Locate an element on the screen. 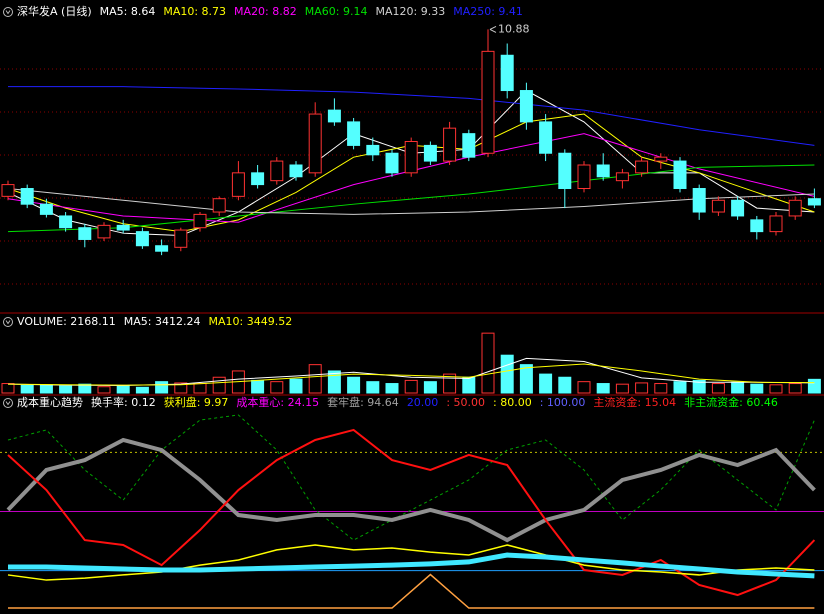 Image resolution: width=824 pixels, height=614 pixels. header-label: 套牢盘: 94.64 is located at coordinates (363, 402).